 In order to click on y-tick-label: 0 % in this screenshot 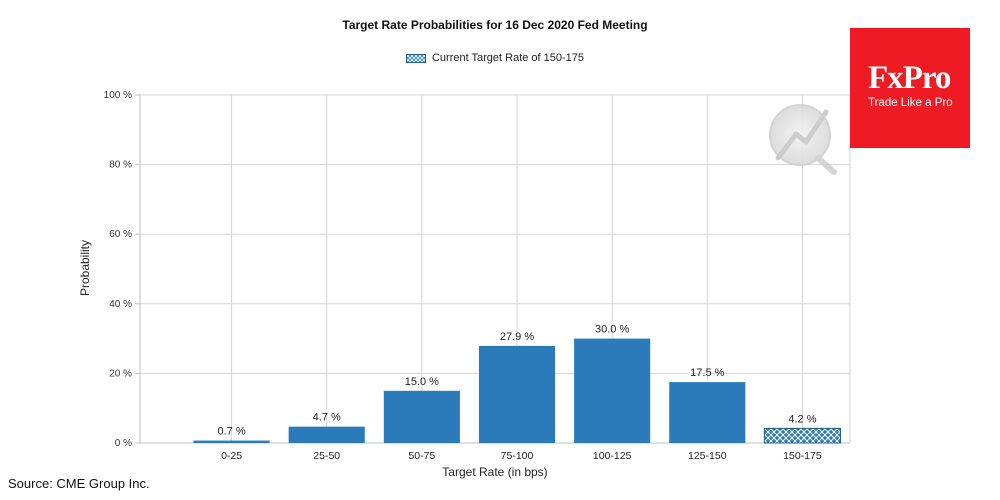, I will do `click(123, 443)`.